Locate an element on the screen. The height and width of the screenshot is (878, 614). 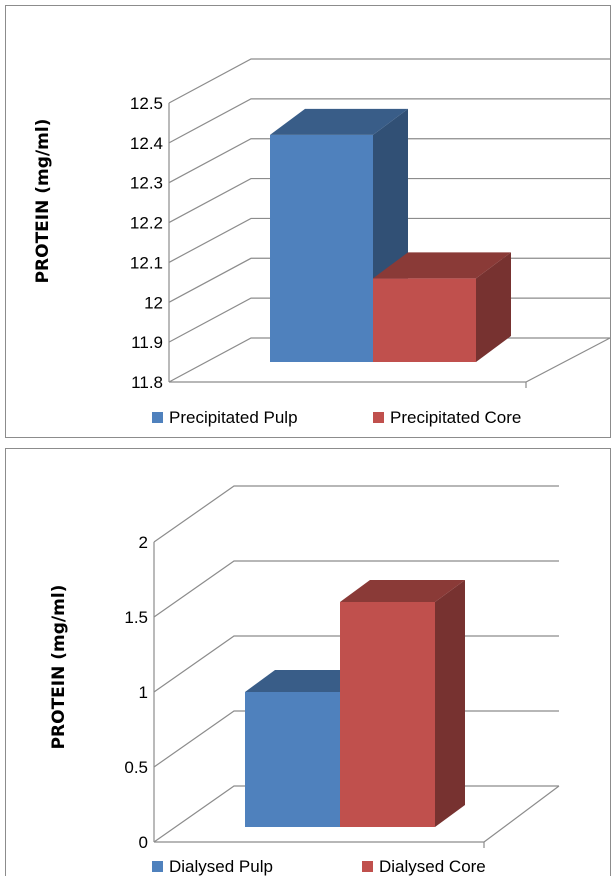
precipitated-legend-swatch-pulp is located at coordinates (157, 417).